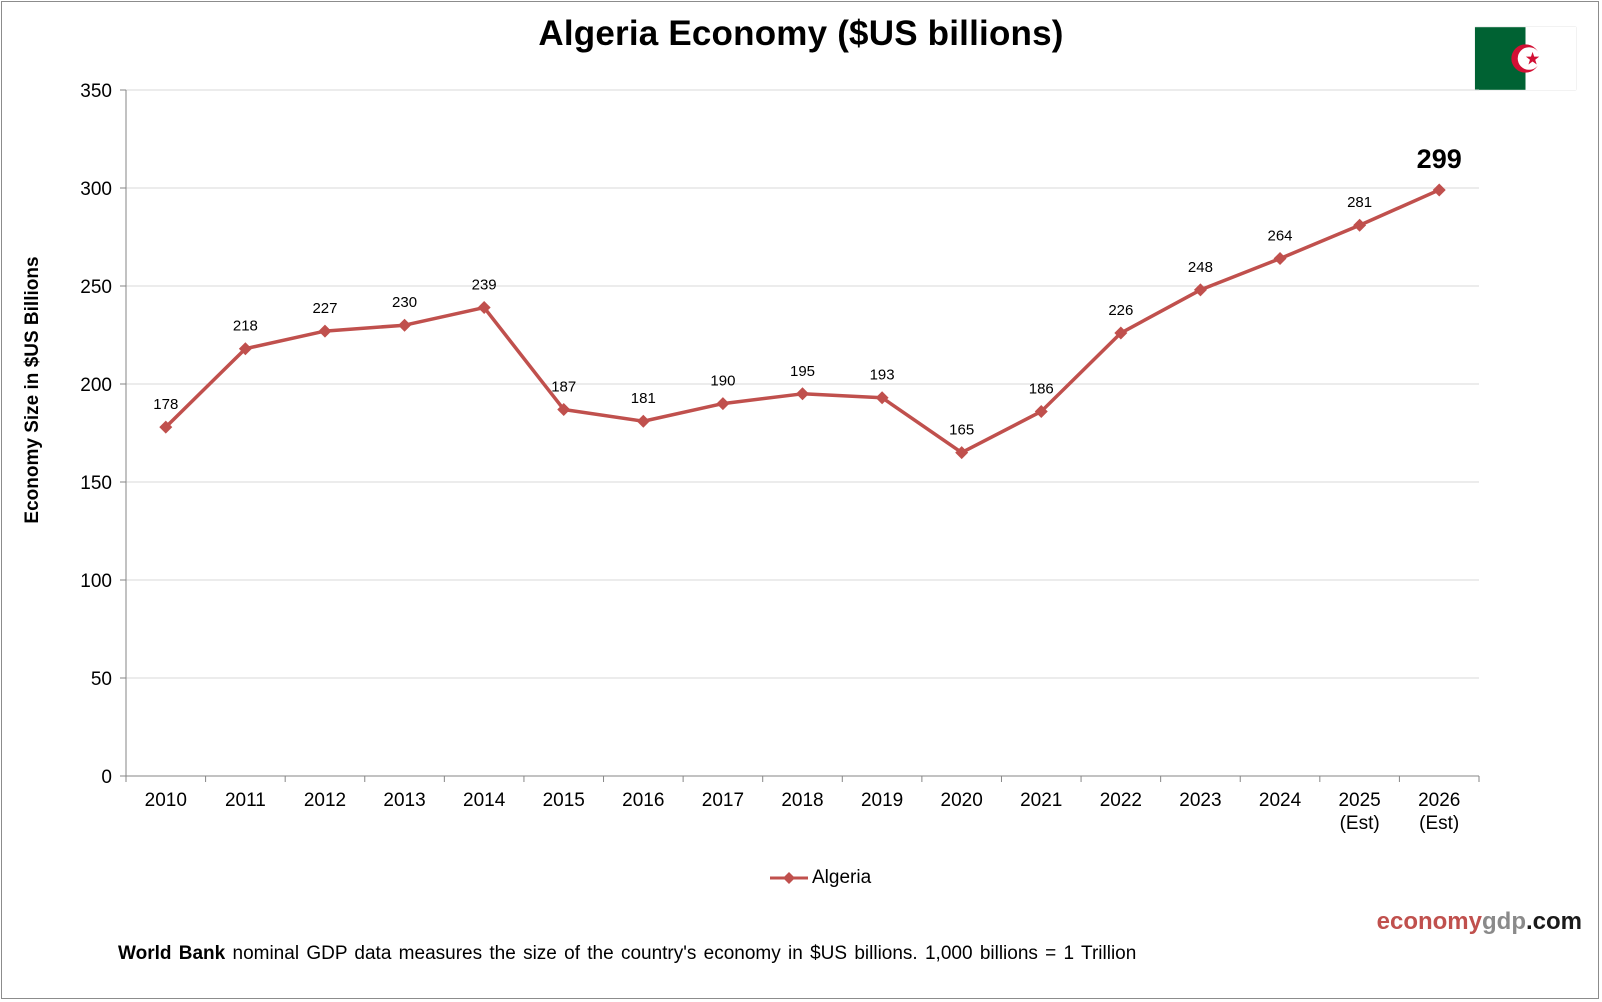  I want to click on x-tick-label: 2017, so click(723, 800).